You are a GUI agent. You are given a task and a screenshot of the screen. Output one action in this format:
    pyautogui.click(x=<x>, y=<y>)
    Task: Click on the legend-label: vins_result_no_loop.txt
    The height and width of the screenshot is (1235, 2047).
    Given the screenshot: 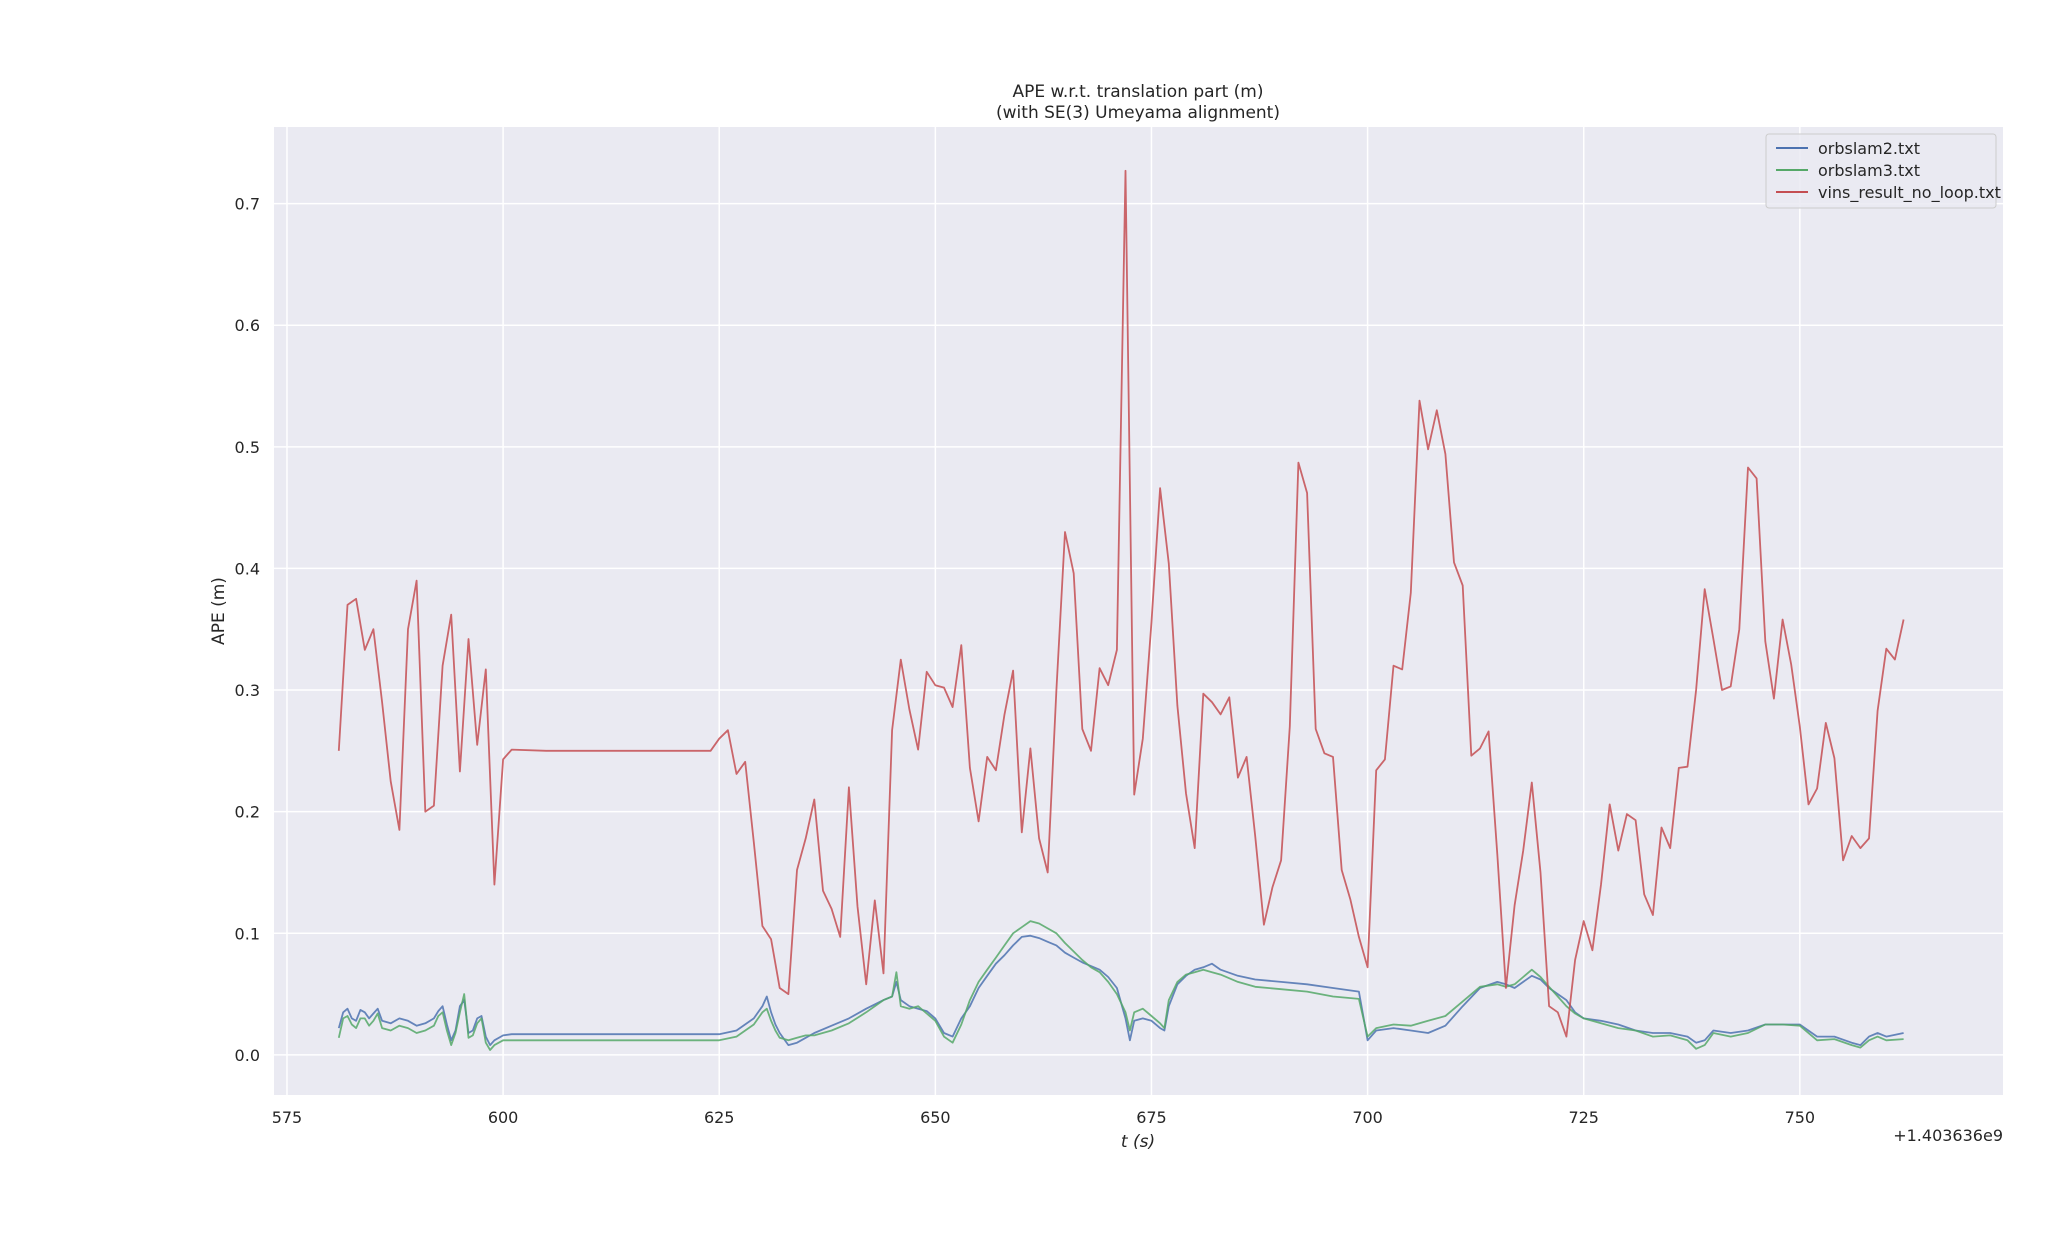 What is the action you would take?
    pyautogui.click(x=1909, y=193)
    